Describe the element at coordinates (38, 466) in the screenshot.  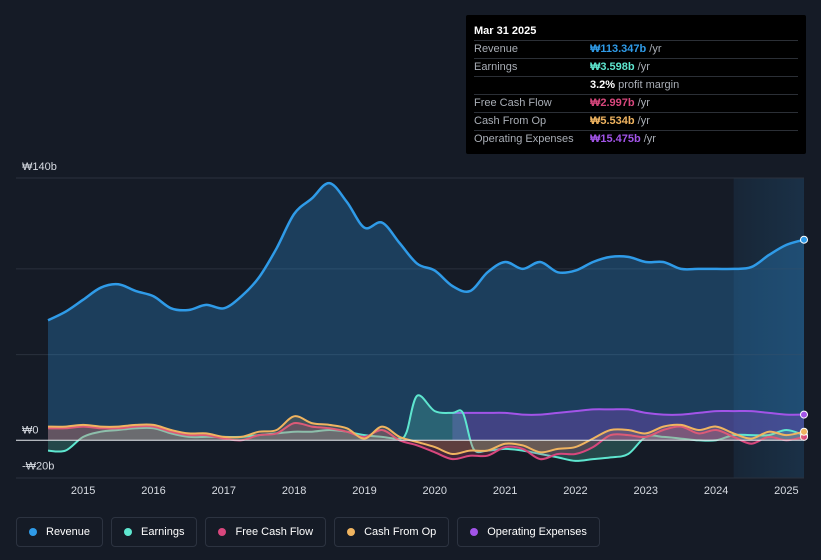
I see `y-tick-label: -₩20b` at that location.